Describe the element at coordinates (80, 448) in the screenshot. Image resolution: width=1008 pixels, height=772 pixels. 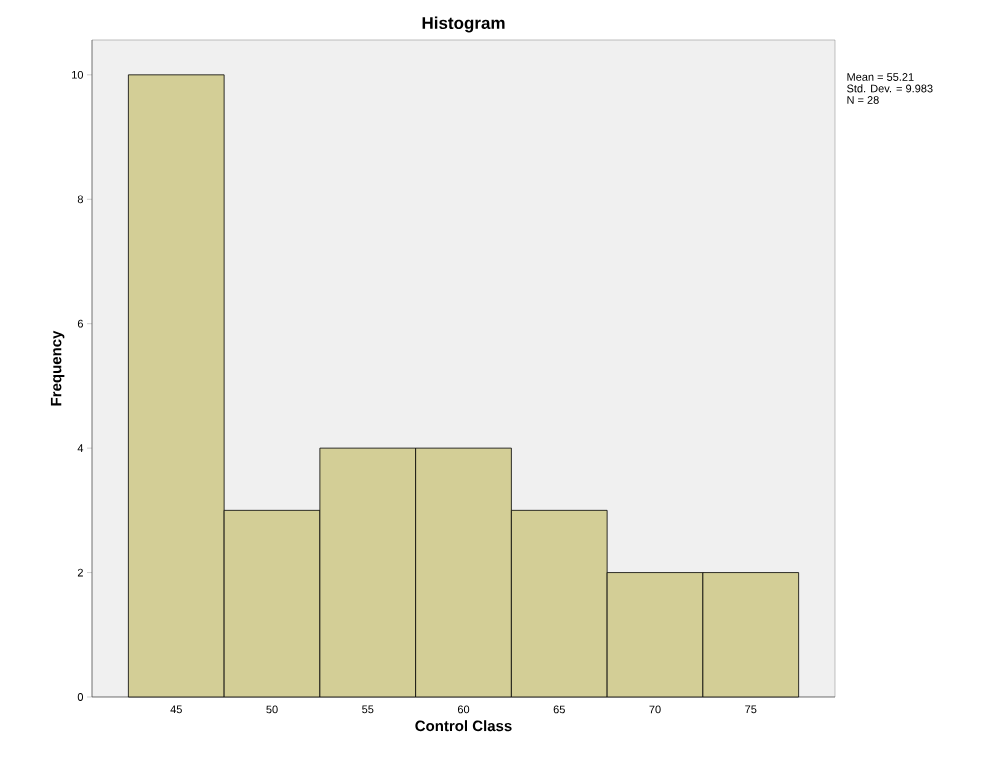
I see `y-tick-label: 4` at that location.